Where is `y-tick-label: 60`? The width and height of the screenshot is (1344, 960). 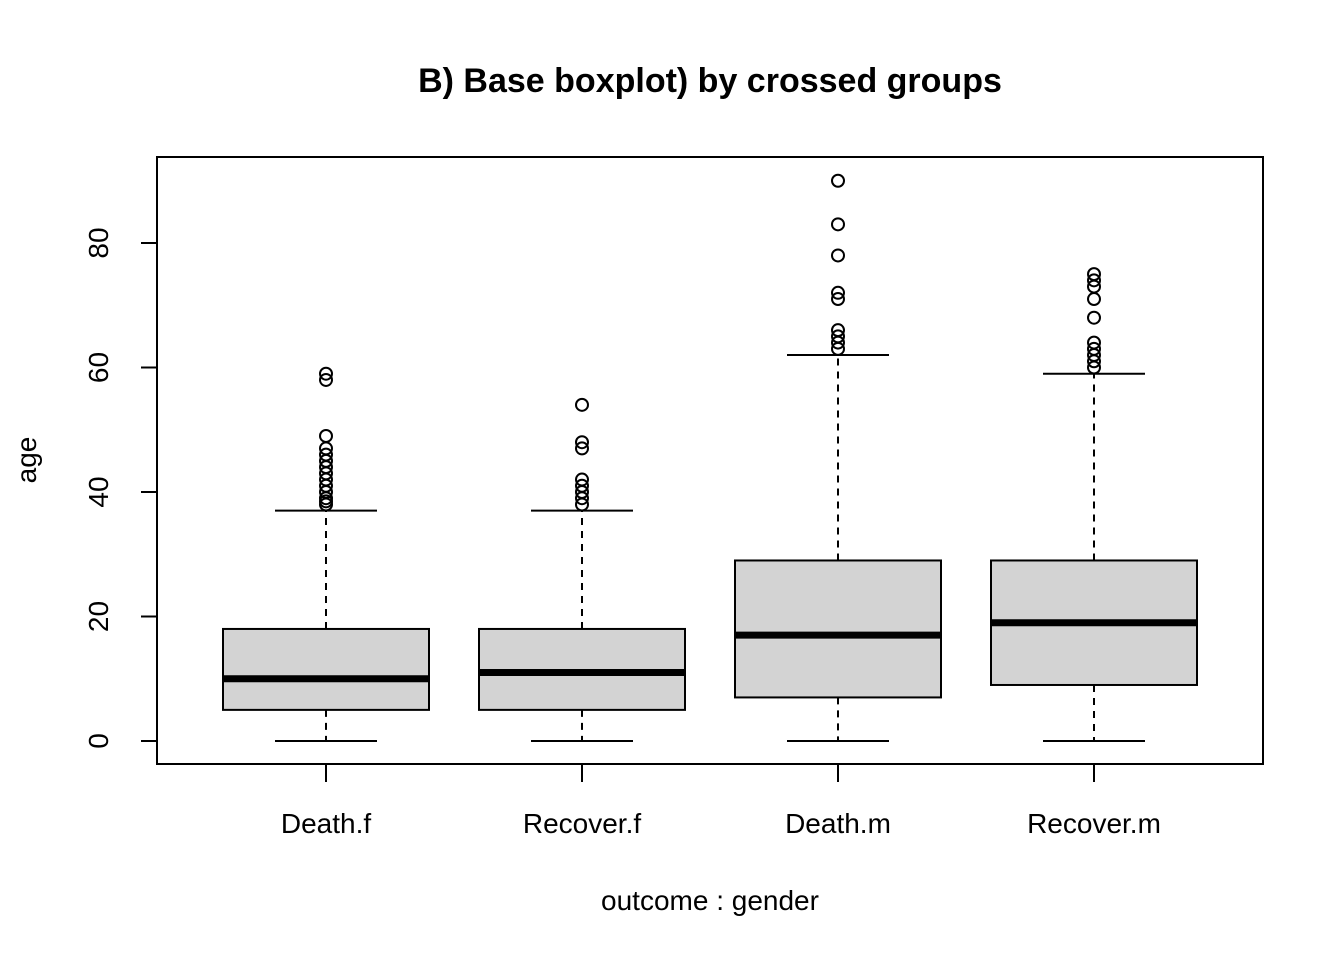 y-tick-label: 60 is located at coordinates (98, 367).